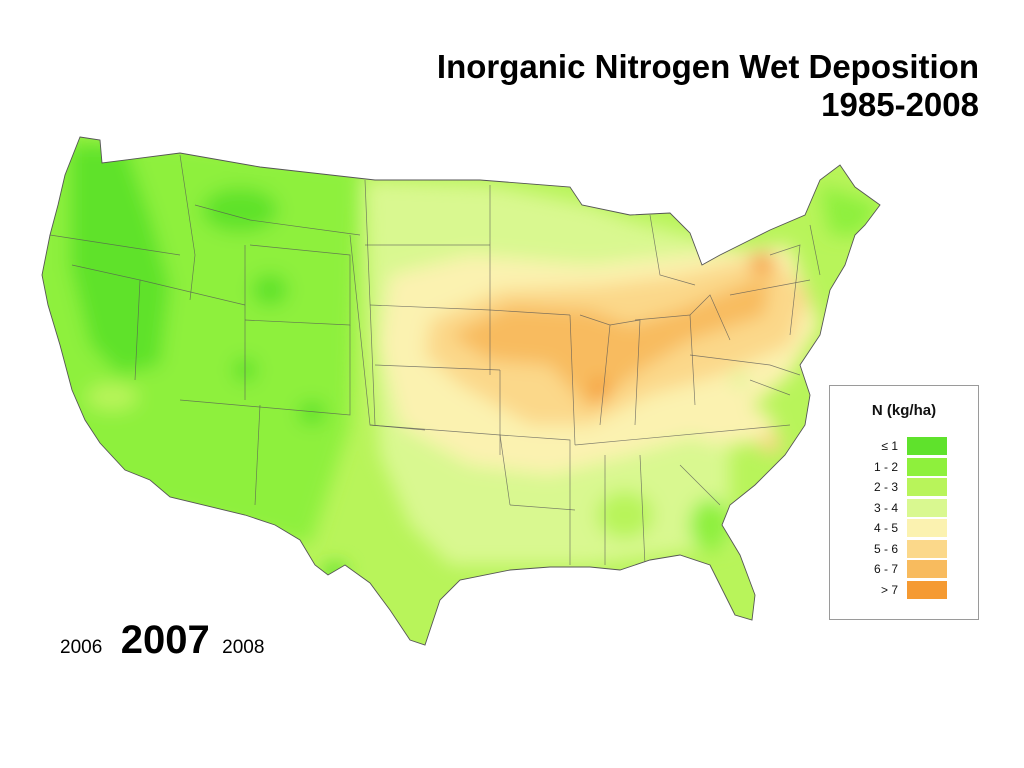 This screenshot has height=768, width=1024. What do you see at coordinates (905, 467) in the screenshot?
I see `legend-row: 1 - 2` at bounding box center [905, 467].